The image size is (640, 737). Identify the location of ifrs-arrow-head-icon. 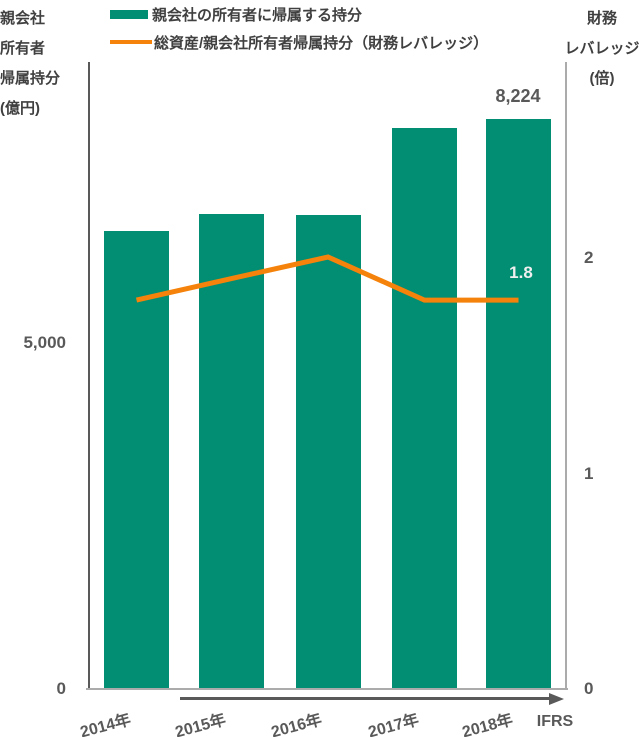
(556, 698).